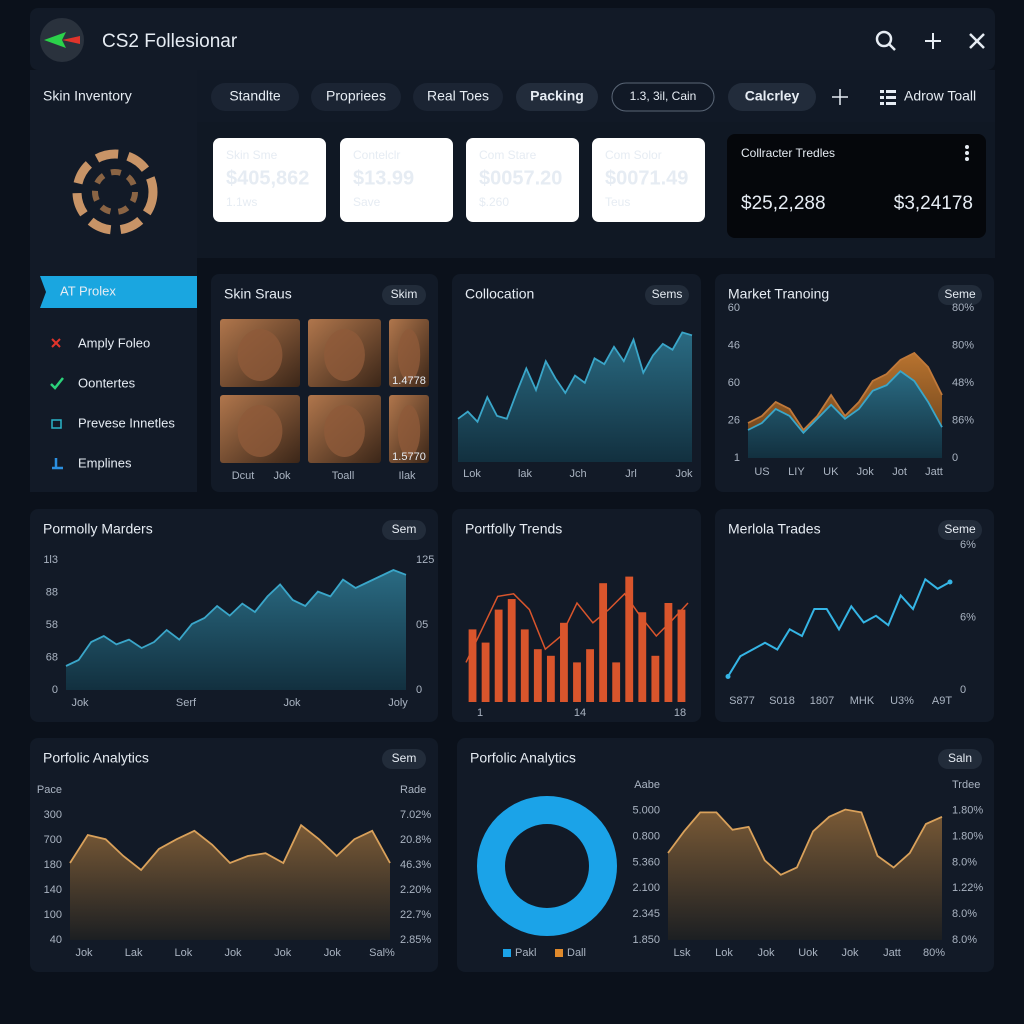 This screenshot has height=1024, width=1024. I want to click on stat-label: Com Stare, so click(508, 155).